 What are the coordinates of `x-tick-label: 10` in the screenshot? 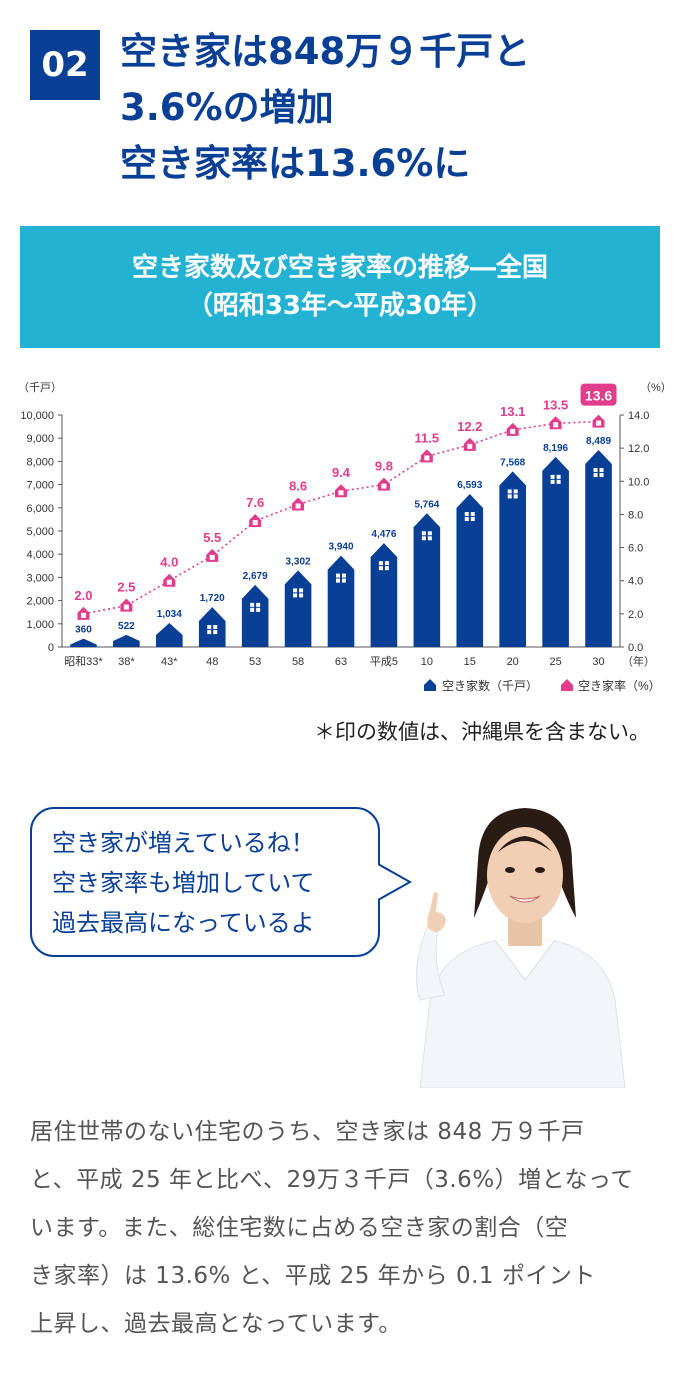 It's located at (427, 662).